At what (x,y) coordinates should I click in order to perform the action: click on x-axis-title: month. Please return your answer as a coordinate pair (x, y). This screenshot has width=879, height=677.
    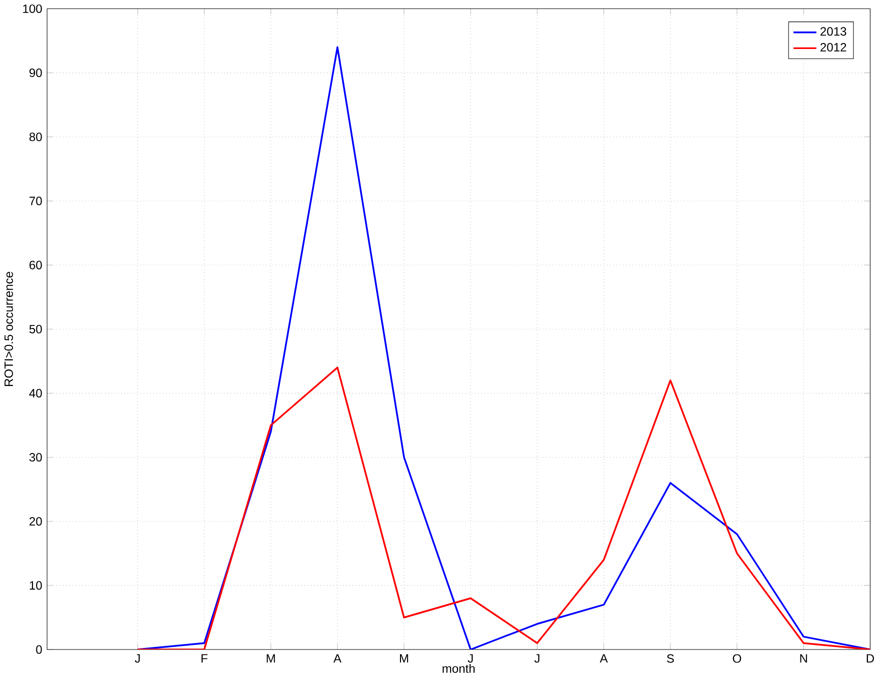
    Looking at the image, I should click on (458, 668).